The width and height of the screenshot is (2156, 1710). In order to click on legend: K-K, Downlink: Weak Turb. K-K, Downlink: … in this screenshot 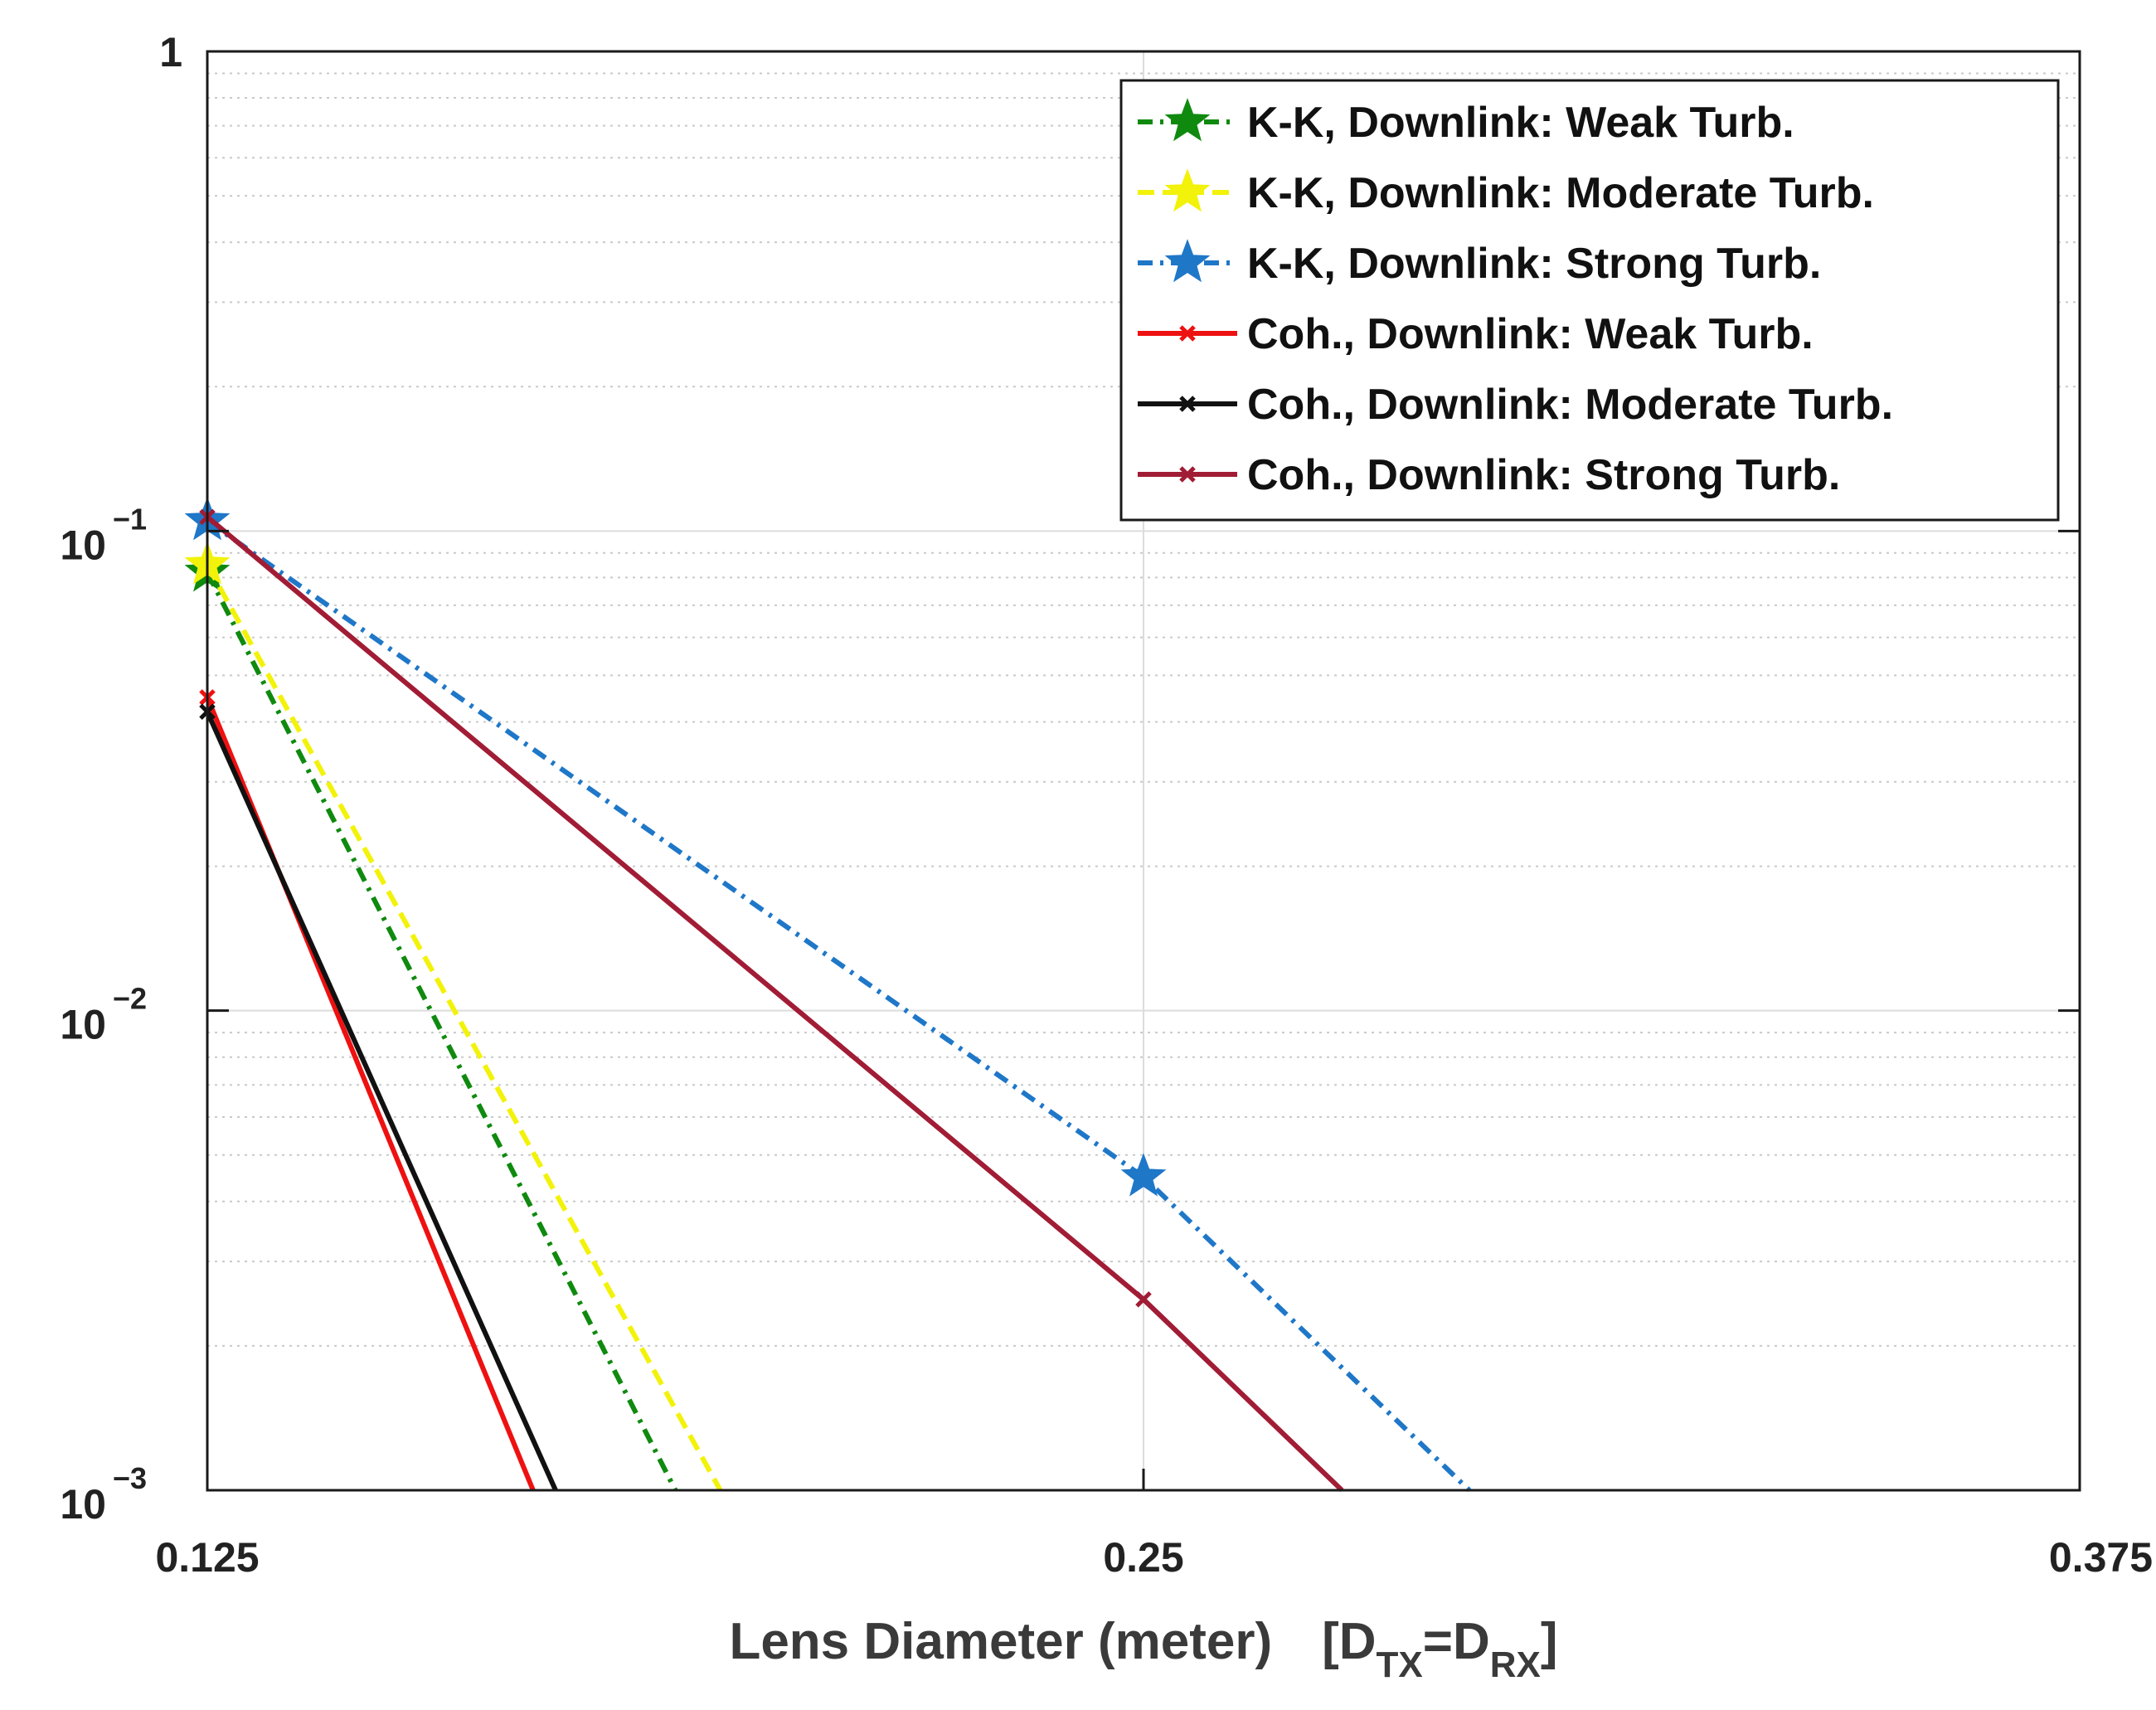, I will do `click(1589, 300)`.